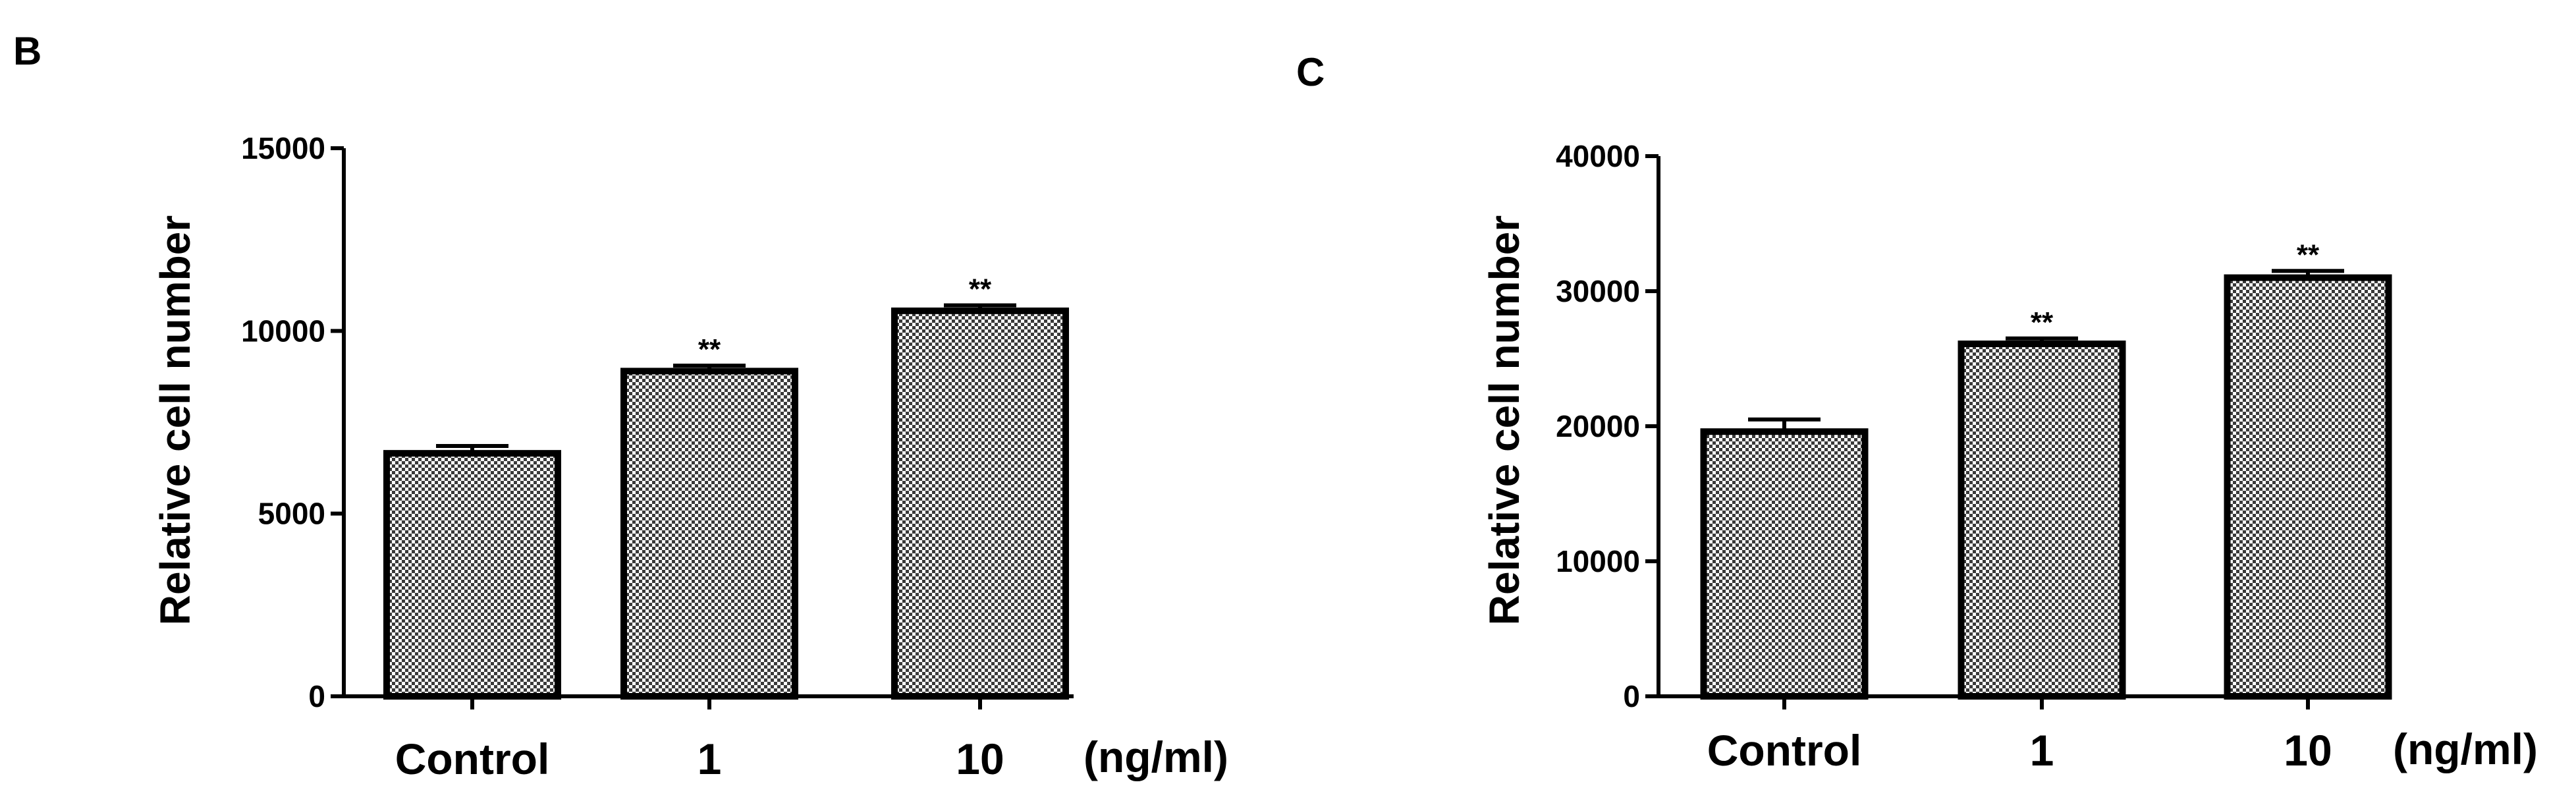 Image resolution: width=2576 pixels, height=805 pixels. I want to click on y-tick-label: 15000, so click(283, 148).